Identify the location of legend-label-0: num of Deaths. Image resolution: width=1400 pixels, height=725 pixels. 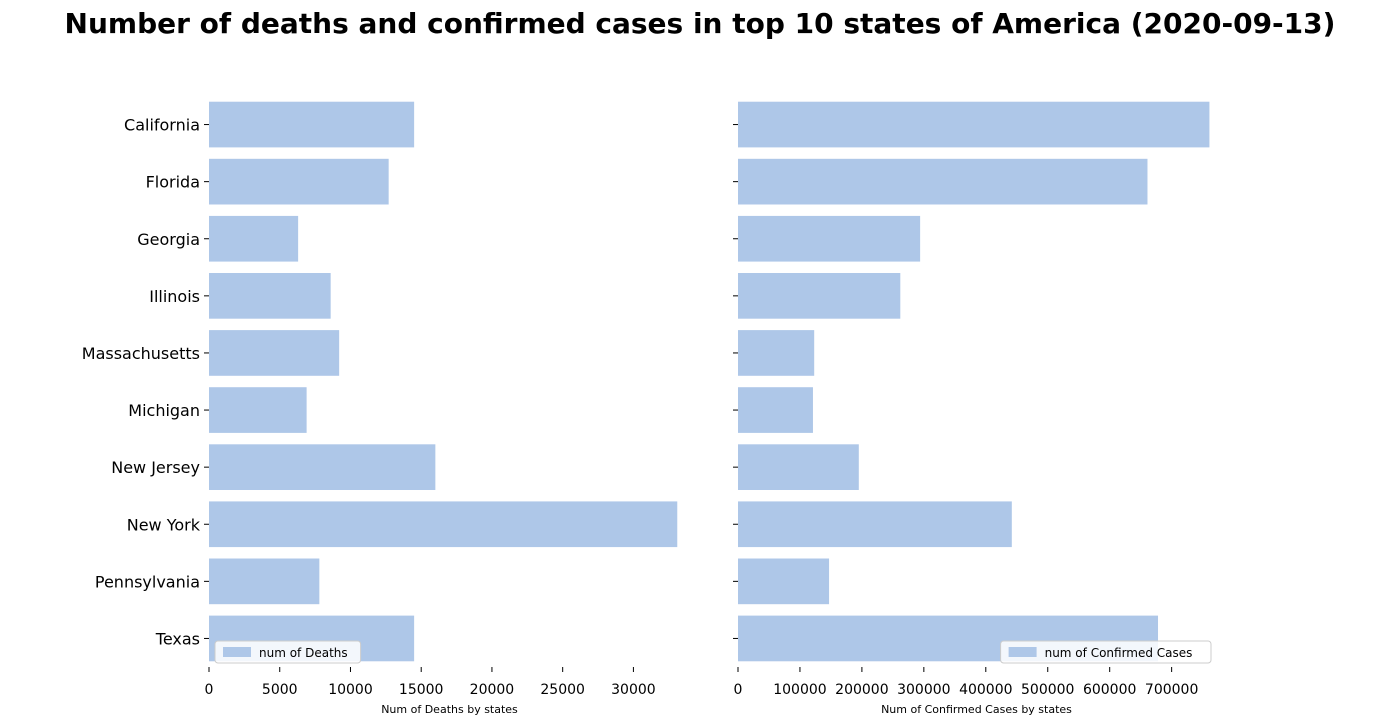
(303, 653).